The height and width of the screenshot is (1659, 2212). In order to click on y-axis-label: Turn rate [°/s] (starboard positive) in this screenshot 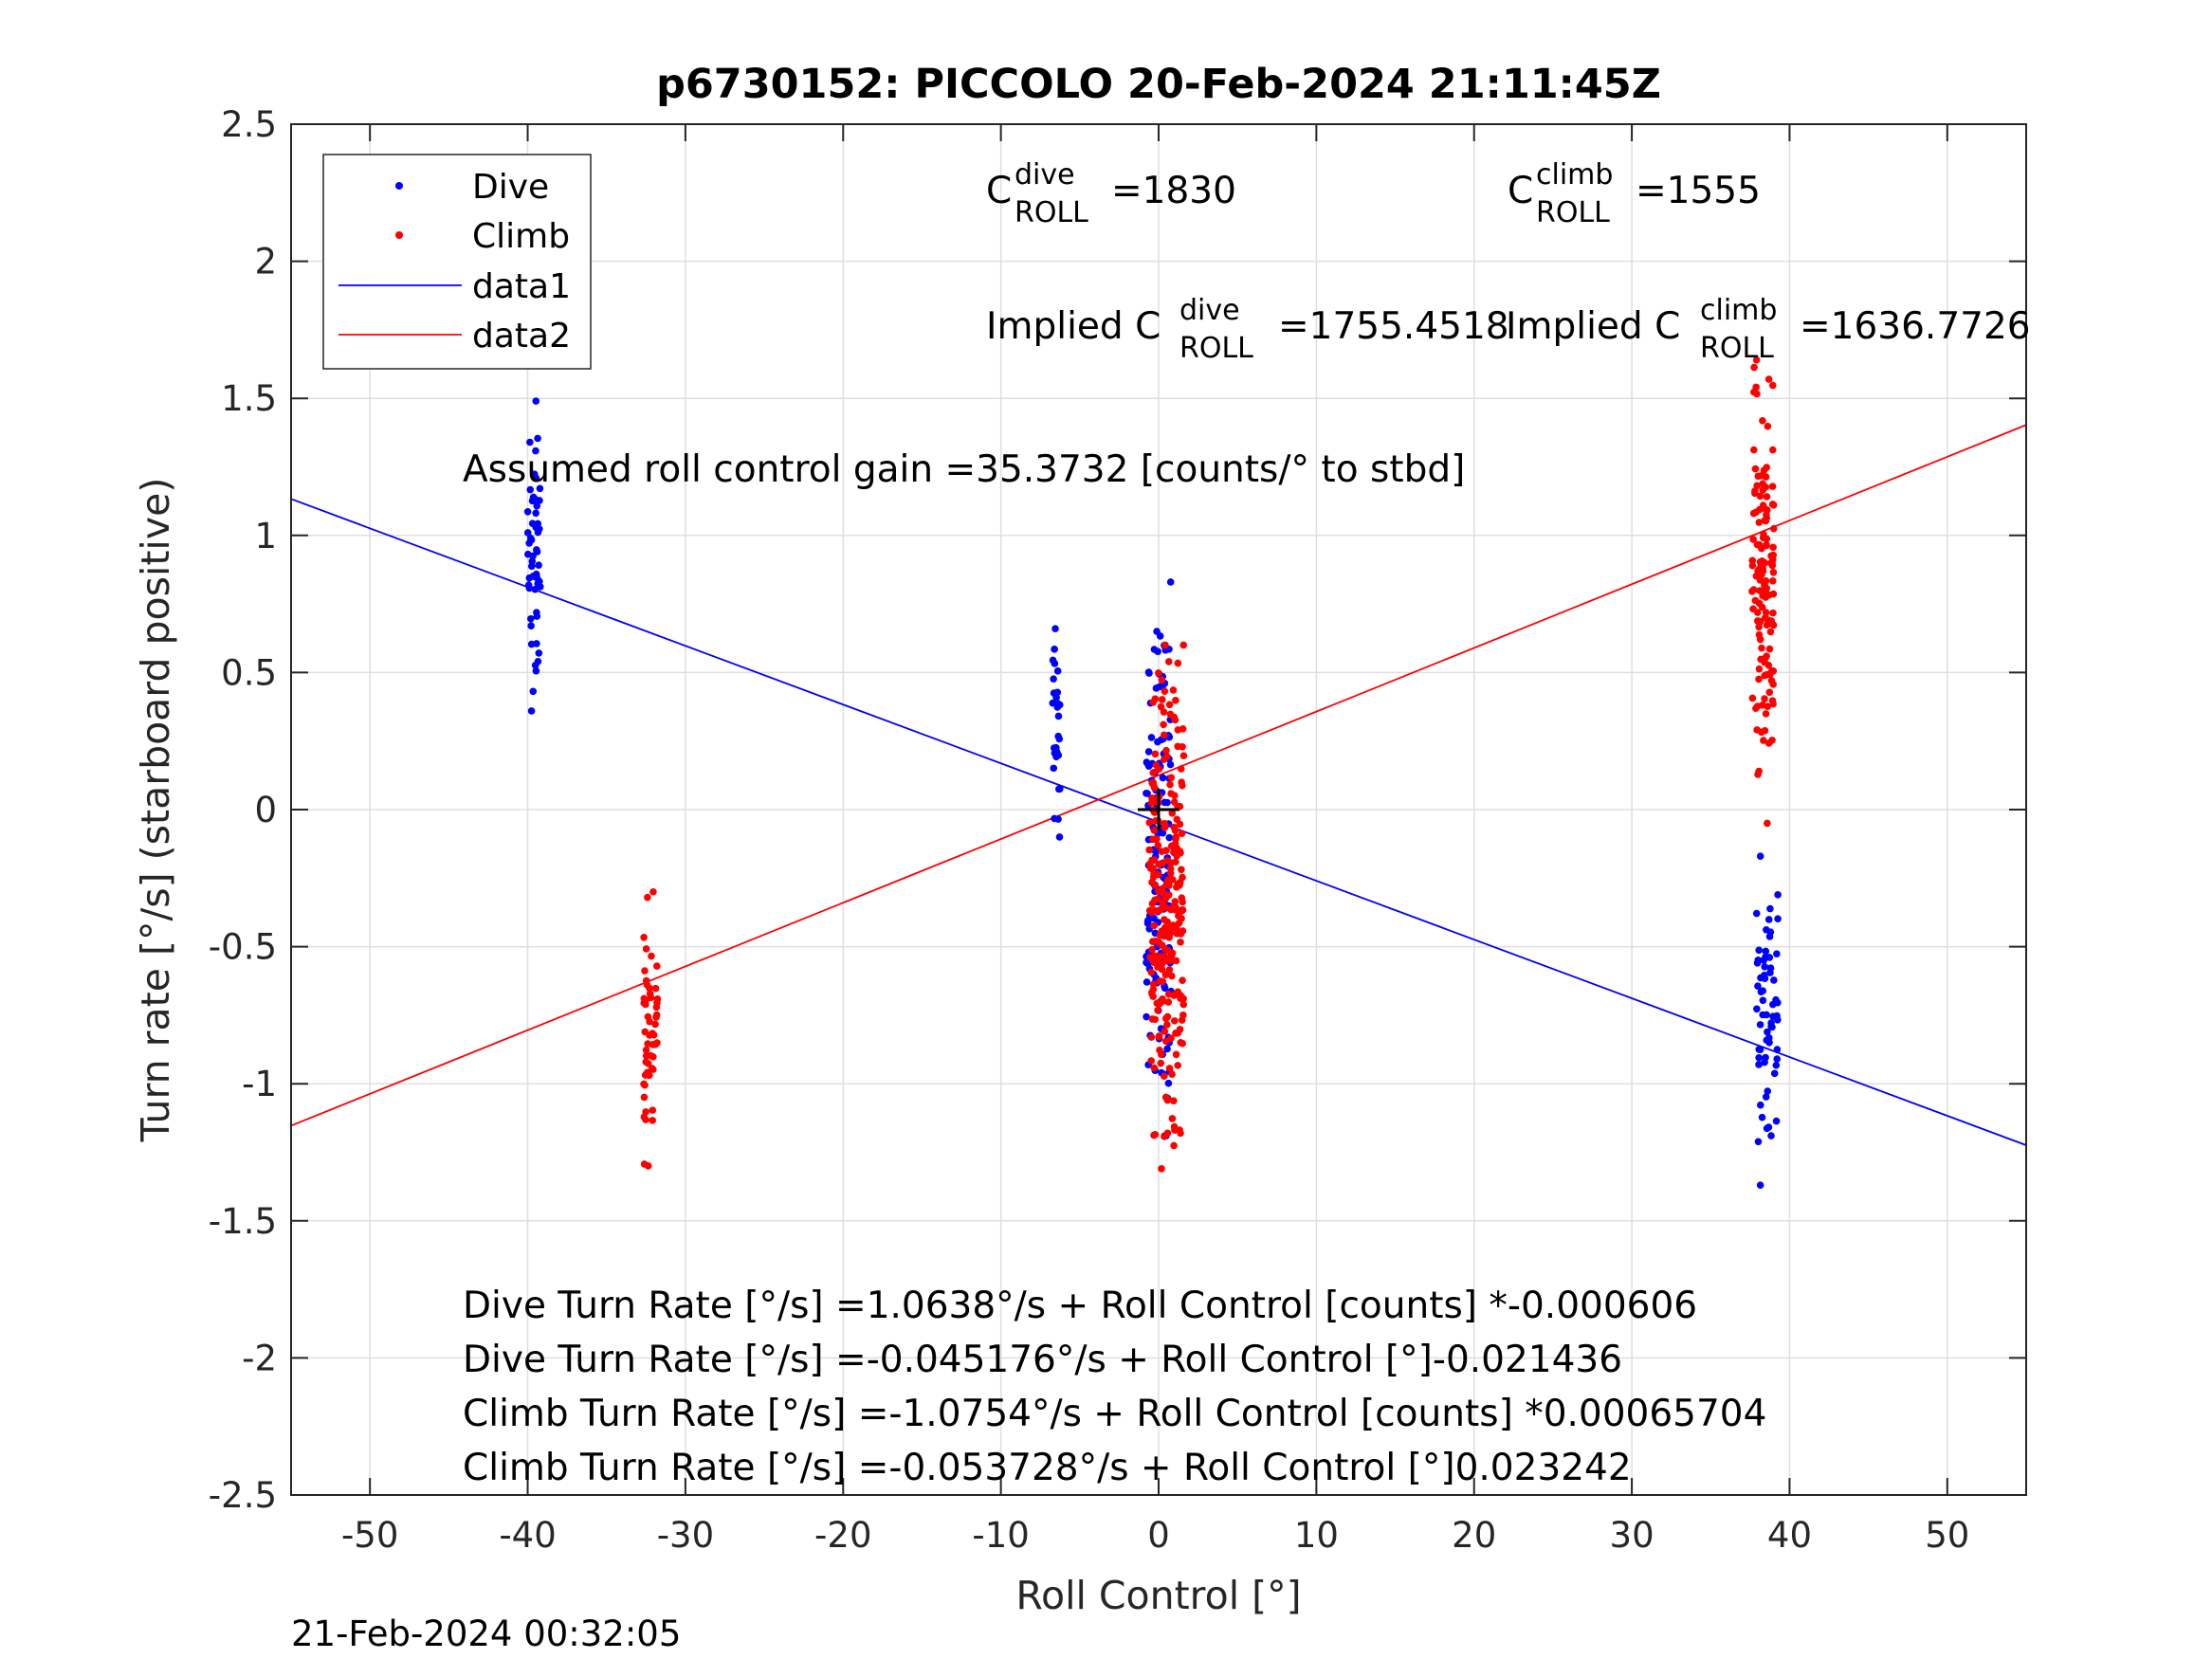, I will do `click(155, 810)`.